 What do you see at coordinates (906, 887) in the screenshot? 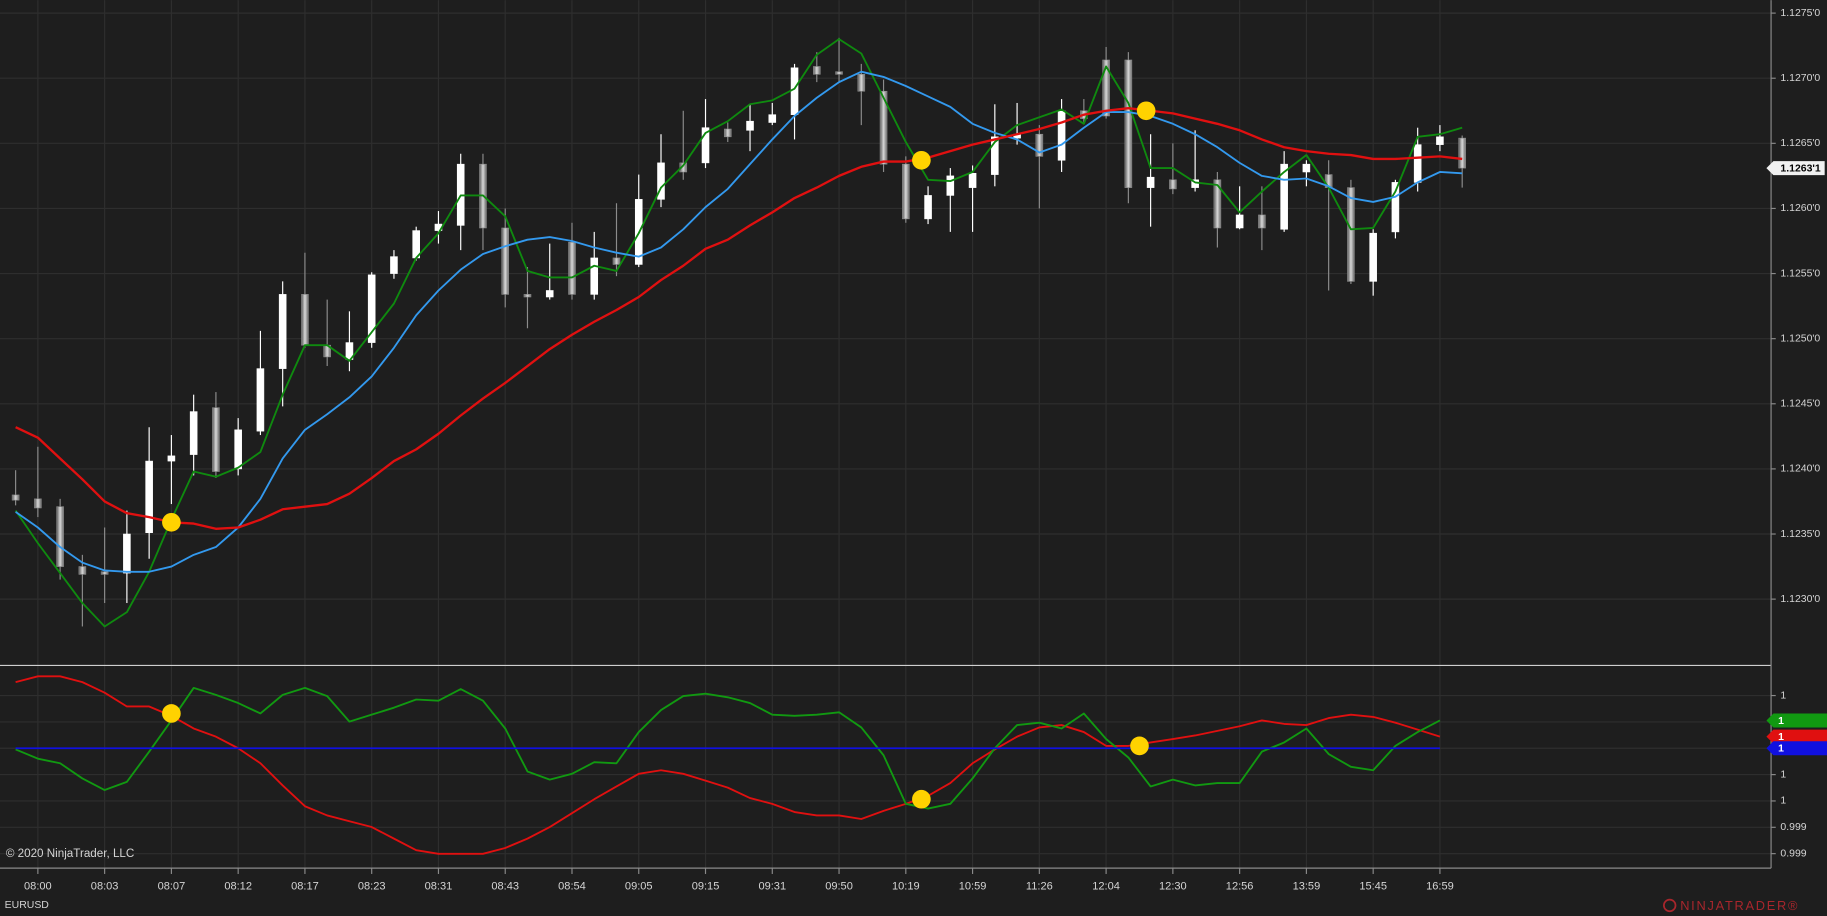
I see `x-tick-label: 10:19` at bounding box center [906, 887].